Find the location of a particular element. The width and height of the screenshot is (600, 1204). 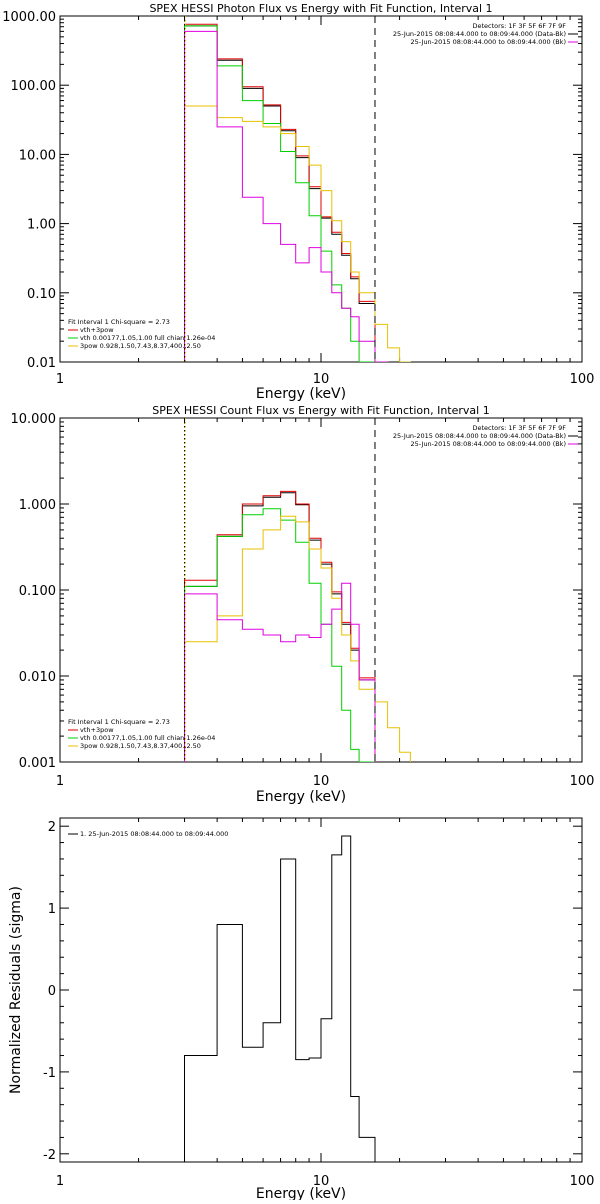

y-tick-label: 0.001 is located at coordinates (37, 763).